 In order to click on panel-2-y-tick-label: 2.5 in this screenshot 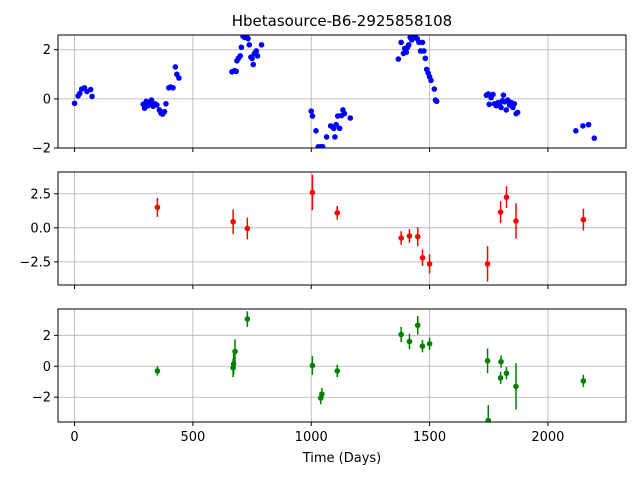, I will do `click(40, 194)`.